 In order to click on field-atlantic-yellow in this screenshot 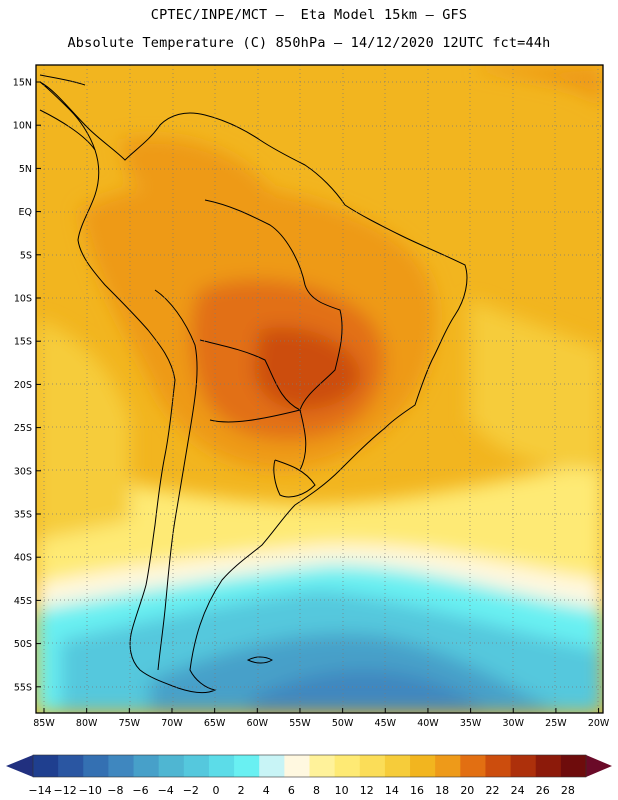, I will do `click(536, 385)`.